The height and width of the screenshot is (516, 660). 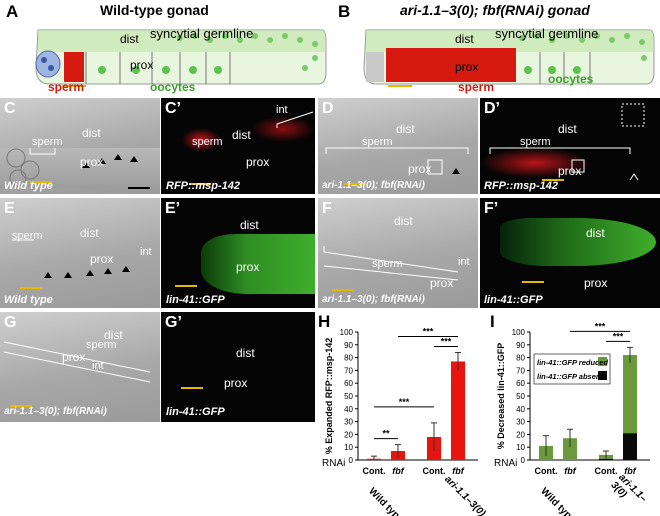 What do you see at coordinates (154, 10) in the screenshot?
I see `panel-a-title: Wild-type gonad` at bounding box center [154, 10].